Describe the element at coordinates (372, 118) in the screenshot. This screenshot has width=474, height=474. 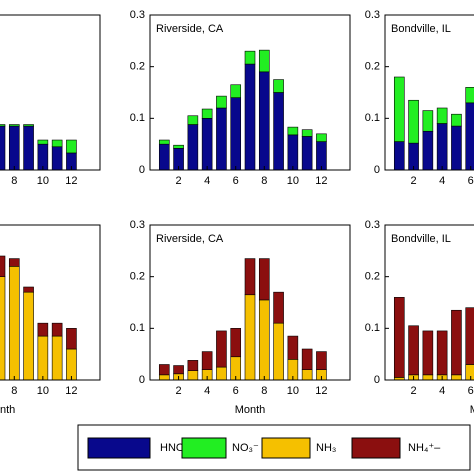
I see `y-tick-label: 0.1` at that location.